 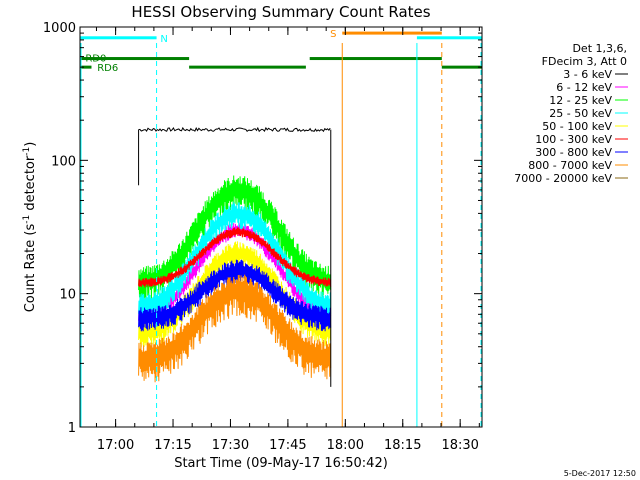 I want to click on status-label-s: S, so click(x=333, y=34).